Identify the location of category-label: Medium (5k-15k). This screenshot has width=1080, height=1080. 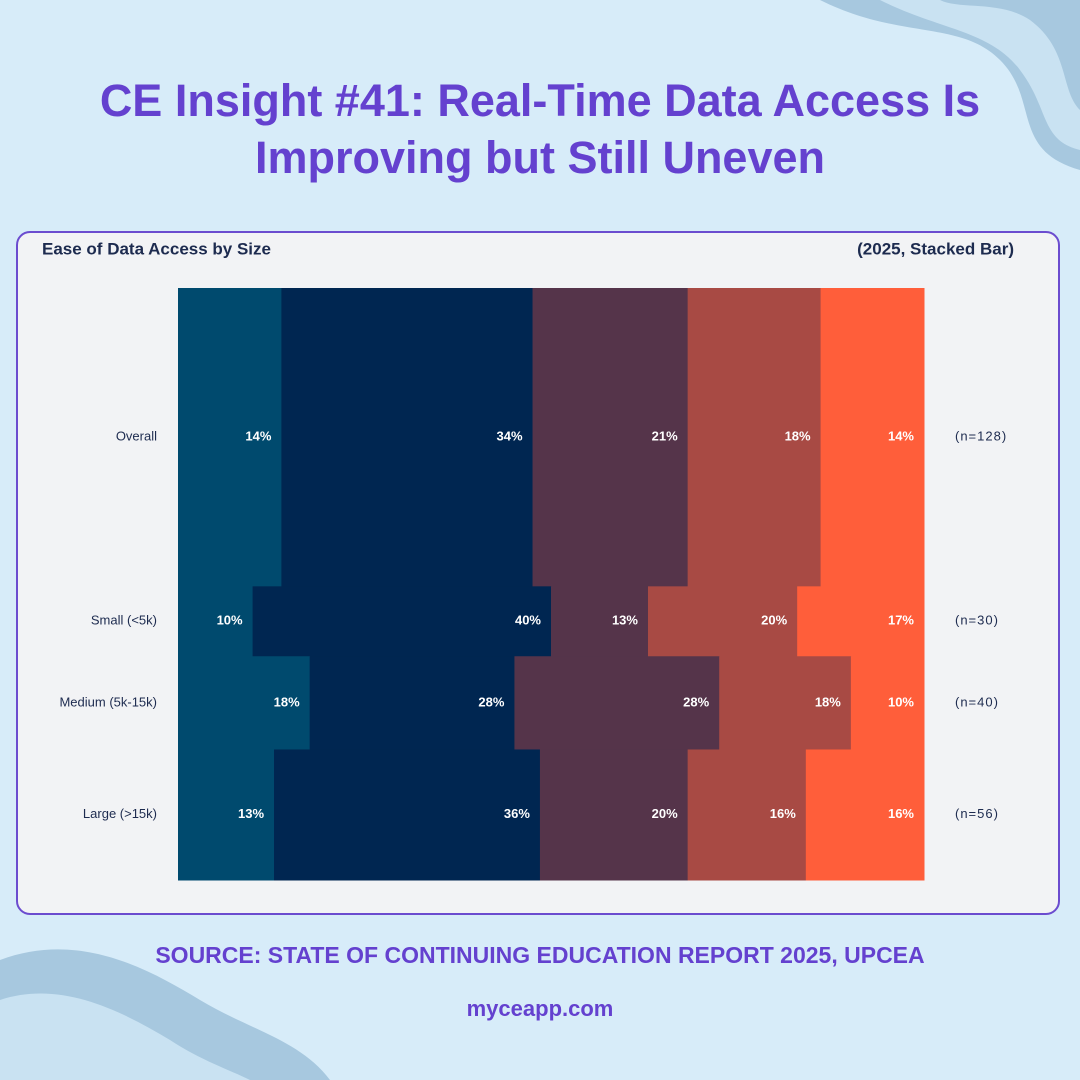
(108, 701).